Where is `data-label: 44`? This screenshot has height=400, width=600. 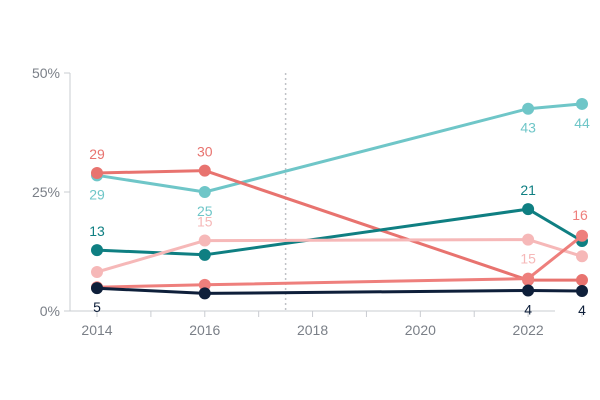 data-label: 44 is located at coordinates (582, 123).